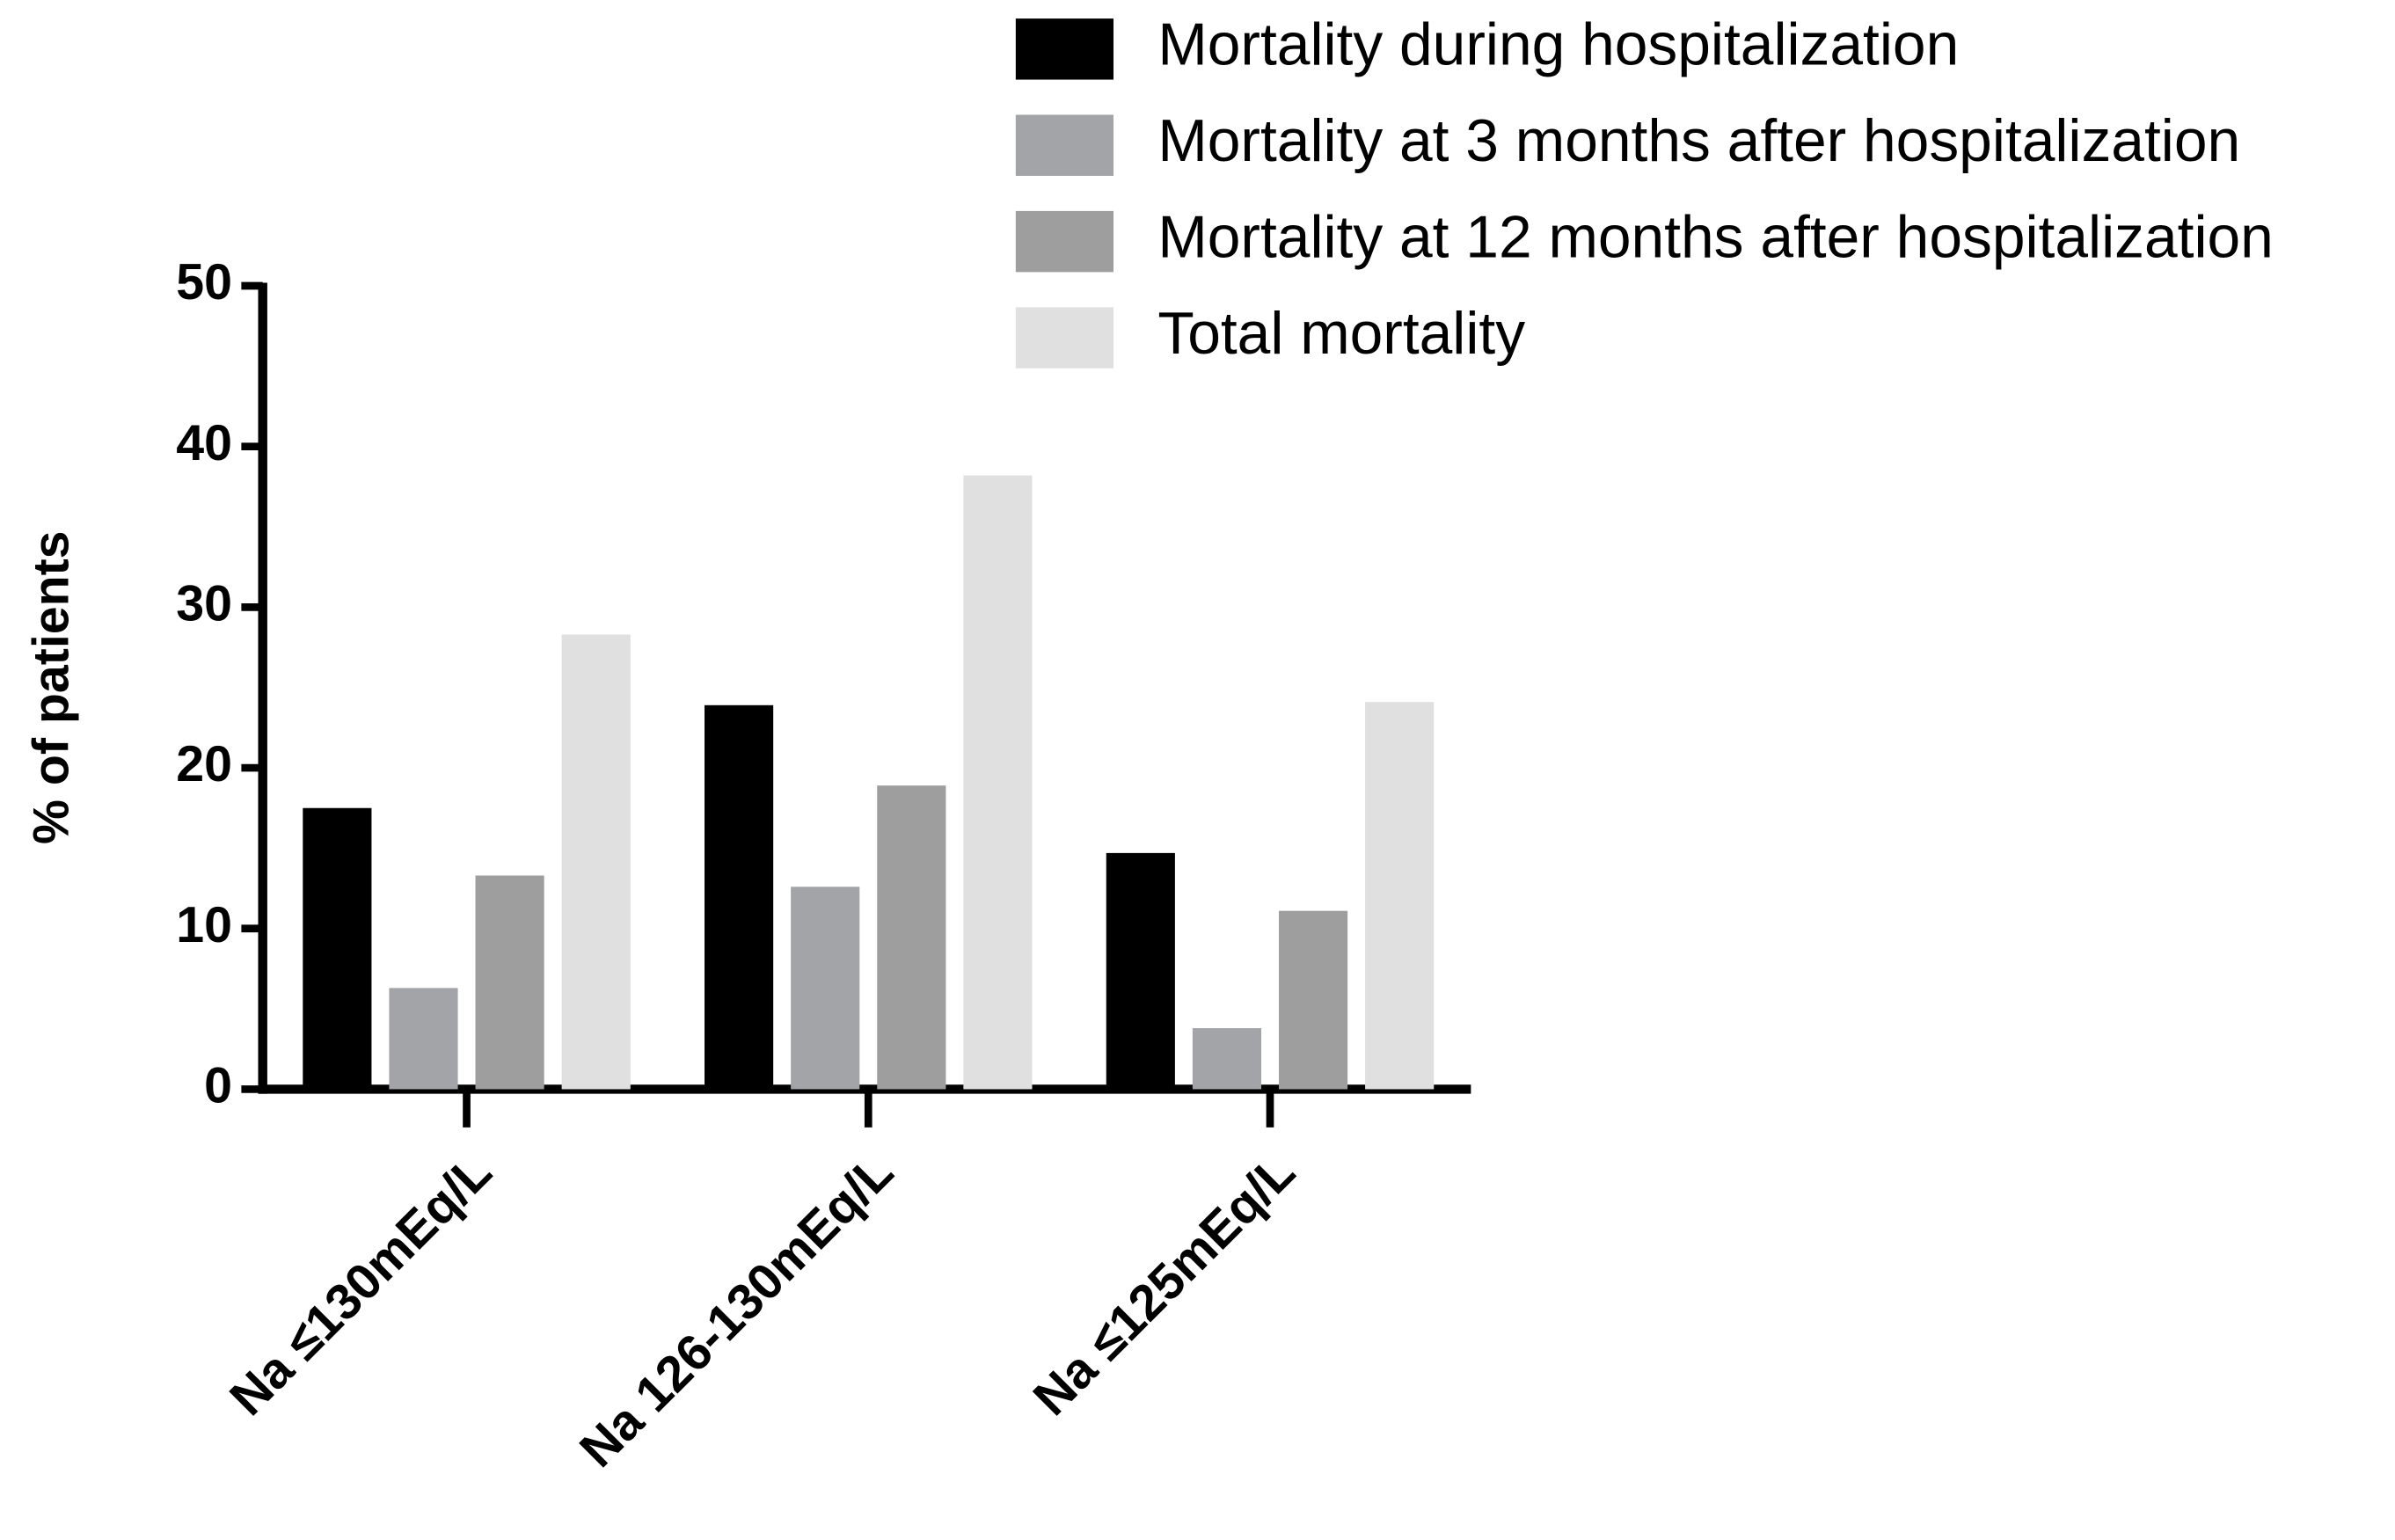 The image size is (2395, 1540). What do you see at coordinates (52, 687) in the screenshot?
I see `y-axis-label: % of patients` at bounding box center [52, 687].